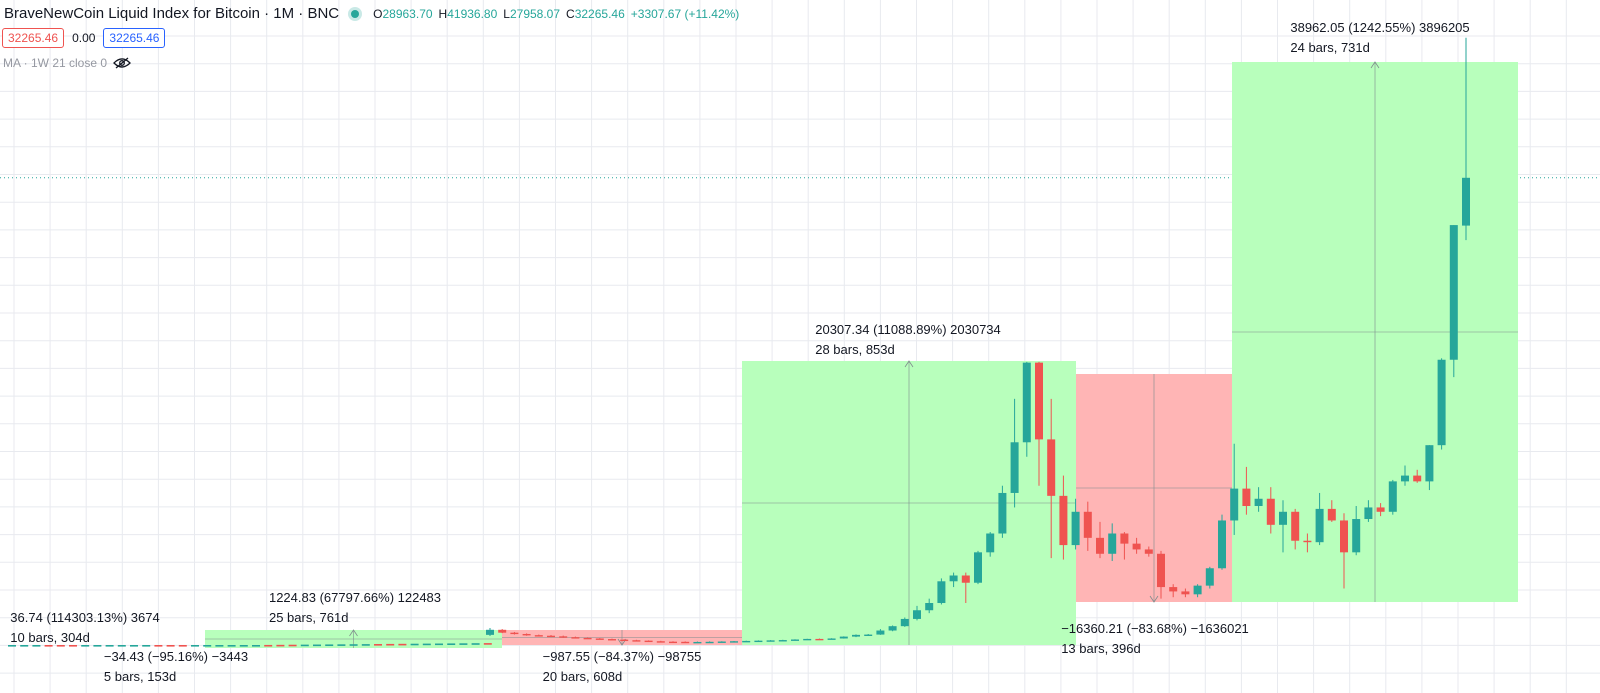 The height and width of the screenshot is (693, 1600). What do you see at coordinates (622, 667) in the screenshot?
I see `measurement-label: −987.55 (−84.37%) −98755 20 bars, 608d` at bounding box center [622, 667].